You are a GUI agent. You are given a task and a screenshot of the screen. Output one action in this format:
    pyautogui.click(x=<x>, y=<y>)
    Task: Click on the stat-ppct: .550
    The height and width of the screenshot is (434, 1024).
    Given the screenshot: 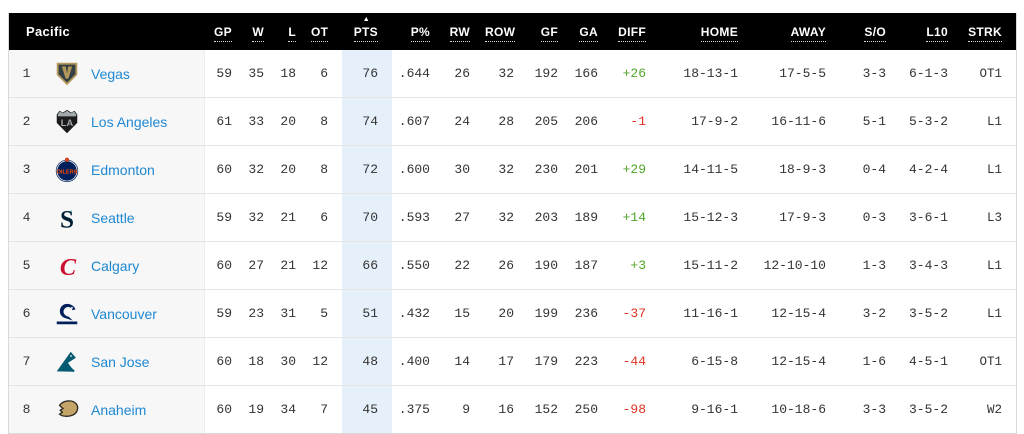 What is the action you would take?
    pyautogui.click(x=418, y=265)
    